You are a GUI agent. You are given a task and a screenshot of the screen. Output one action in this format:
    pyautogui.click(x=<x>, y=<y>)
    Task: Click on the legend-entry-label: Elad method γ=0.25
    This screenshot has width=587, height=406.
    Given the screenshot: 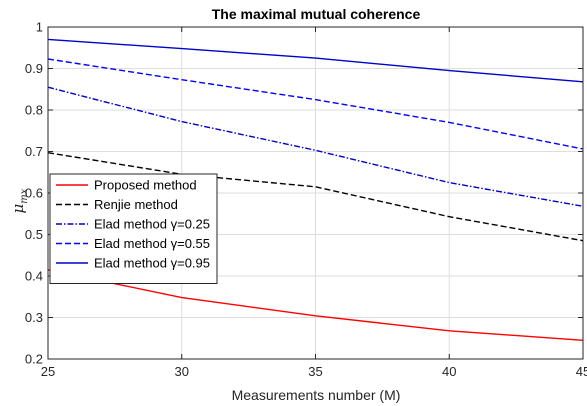 What is the action you would take?
    pyautogui.click(x=152, y=224)
    